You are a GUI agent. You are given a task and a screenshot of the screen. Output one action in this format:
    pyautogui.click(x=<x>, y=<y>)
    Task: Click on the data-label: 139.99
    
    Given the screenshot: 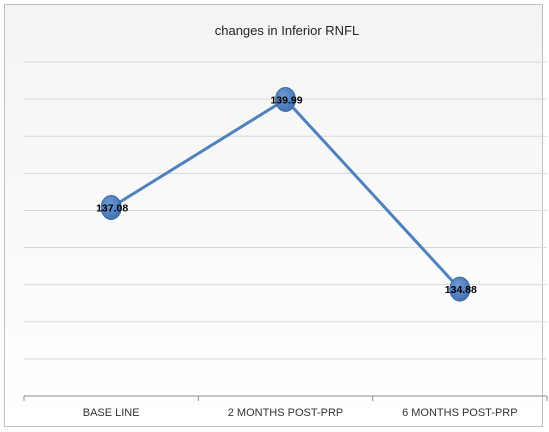 What is the action you would take?
    pyautogui.click(x=286, y=100)
    